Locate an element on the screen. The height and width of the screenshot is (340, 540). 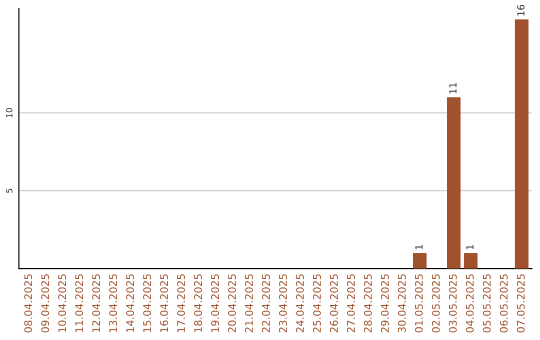
x-tick-label: 27.04.2025 is located at coordinates (350, 303).